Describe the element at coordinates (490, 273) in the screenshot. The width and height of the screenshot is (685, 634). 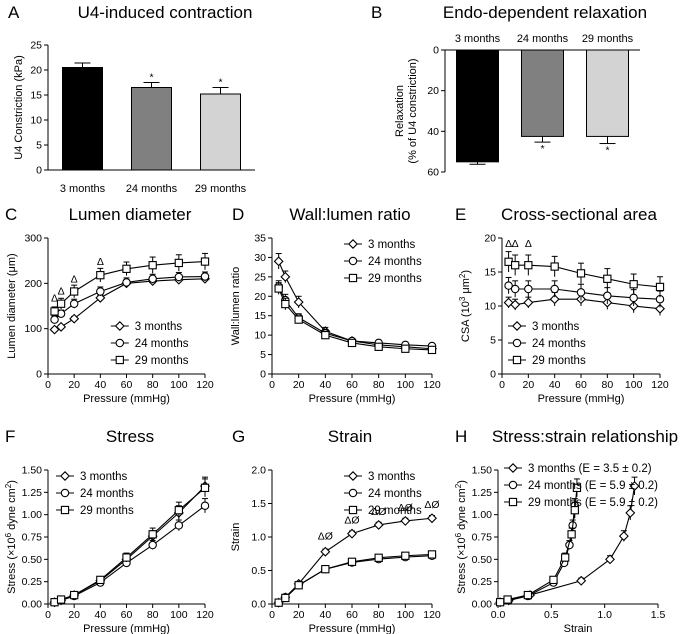
I see `y-tick-label: 15` at that location.